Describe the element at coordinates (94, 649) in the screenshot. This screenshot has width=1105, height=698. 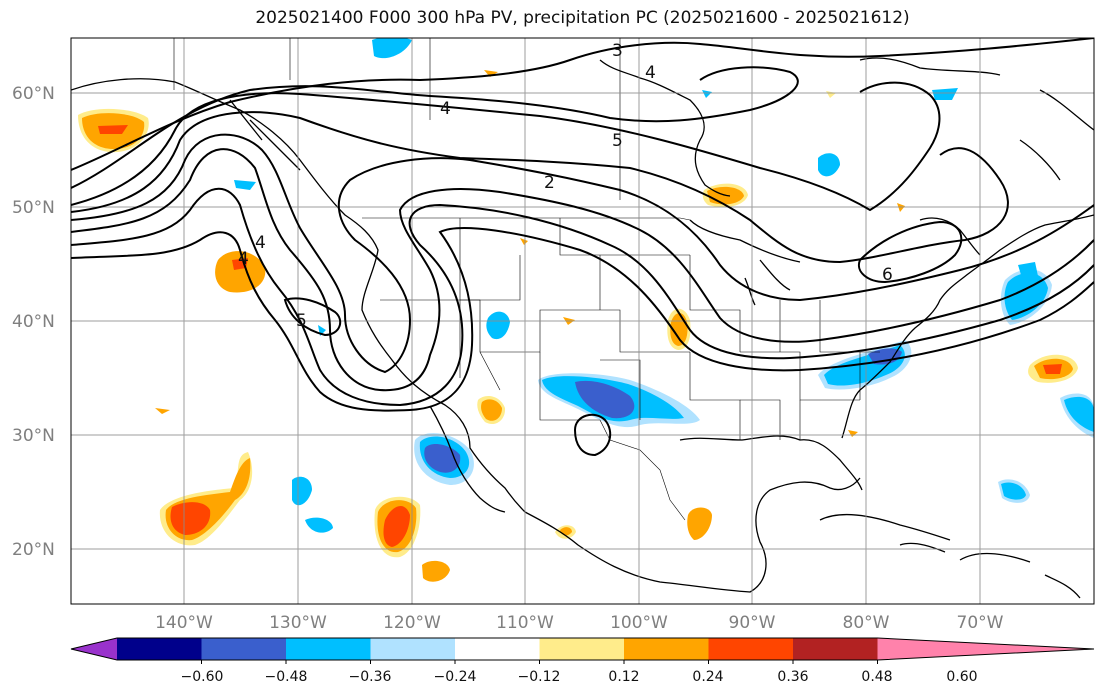
I see `colorbar-extend-low` at that location.